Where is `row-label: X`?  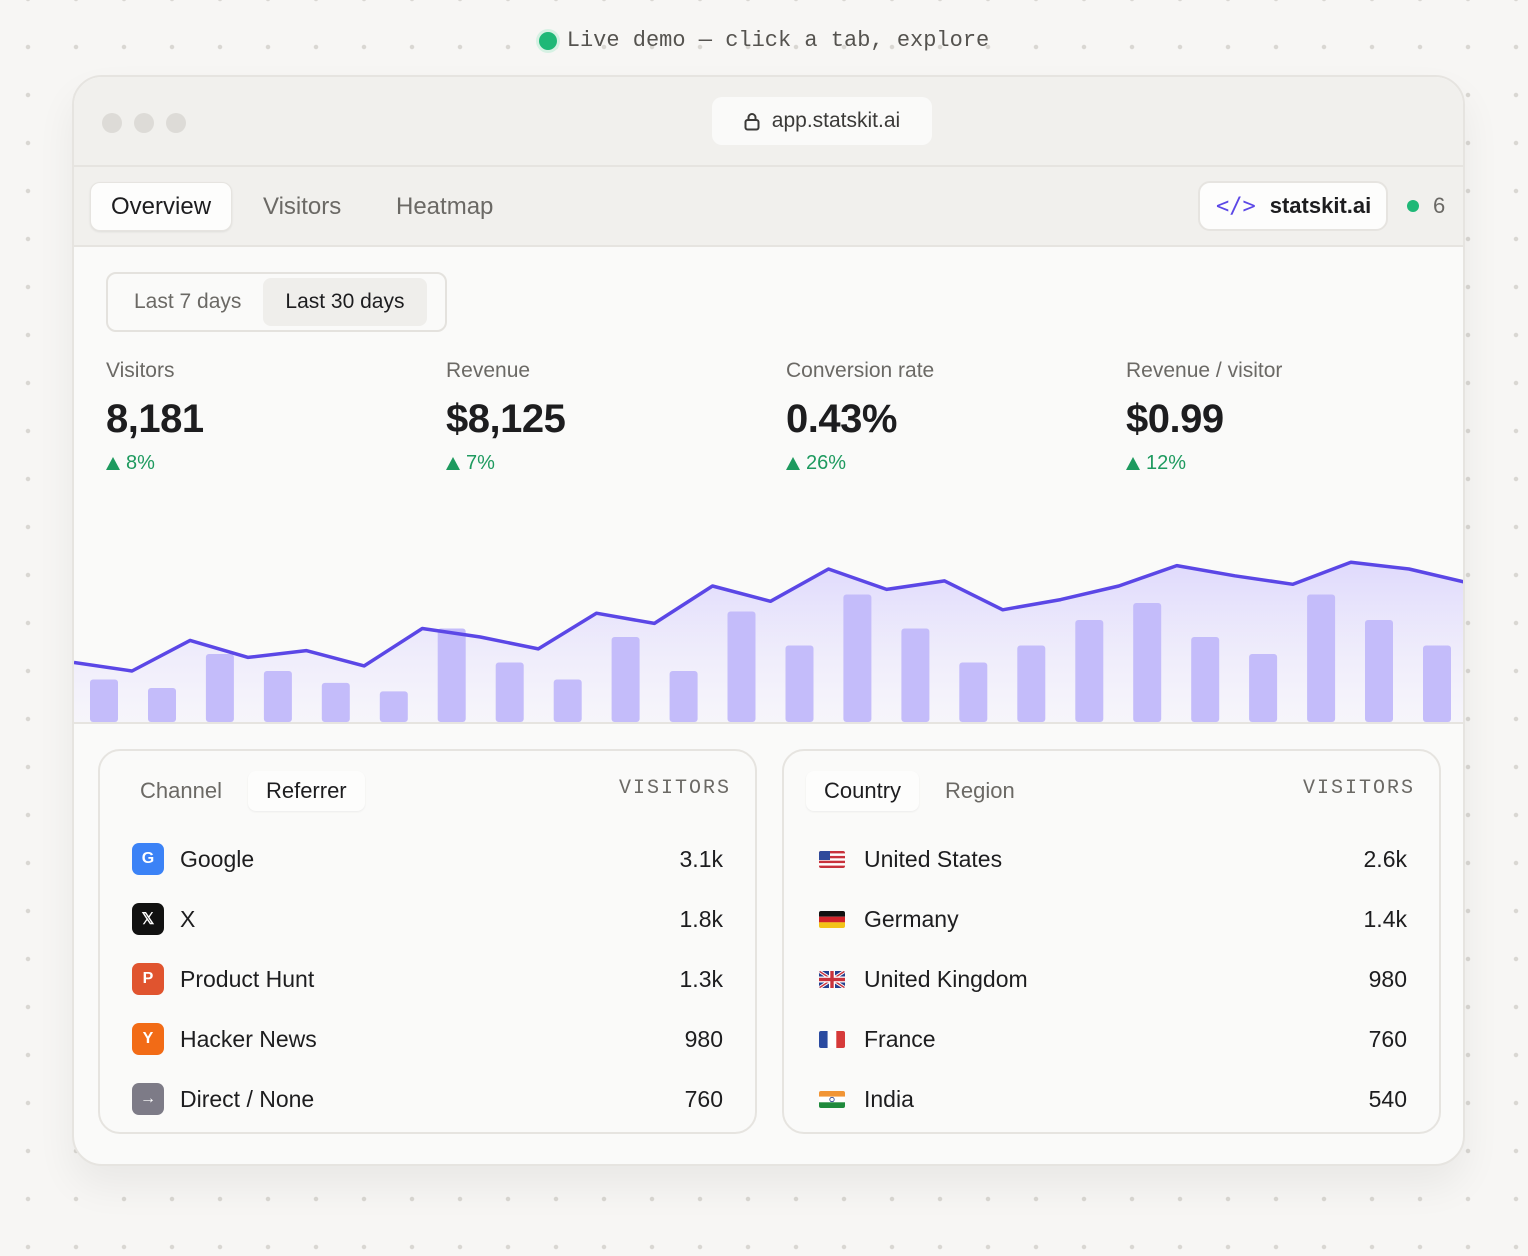
row-label: X is located at coordinates (188, 918).